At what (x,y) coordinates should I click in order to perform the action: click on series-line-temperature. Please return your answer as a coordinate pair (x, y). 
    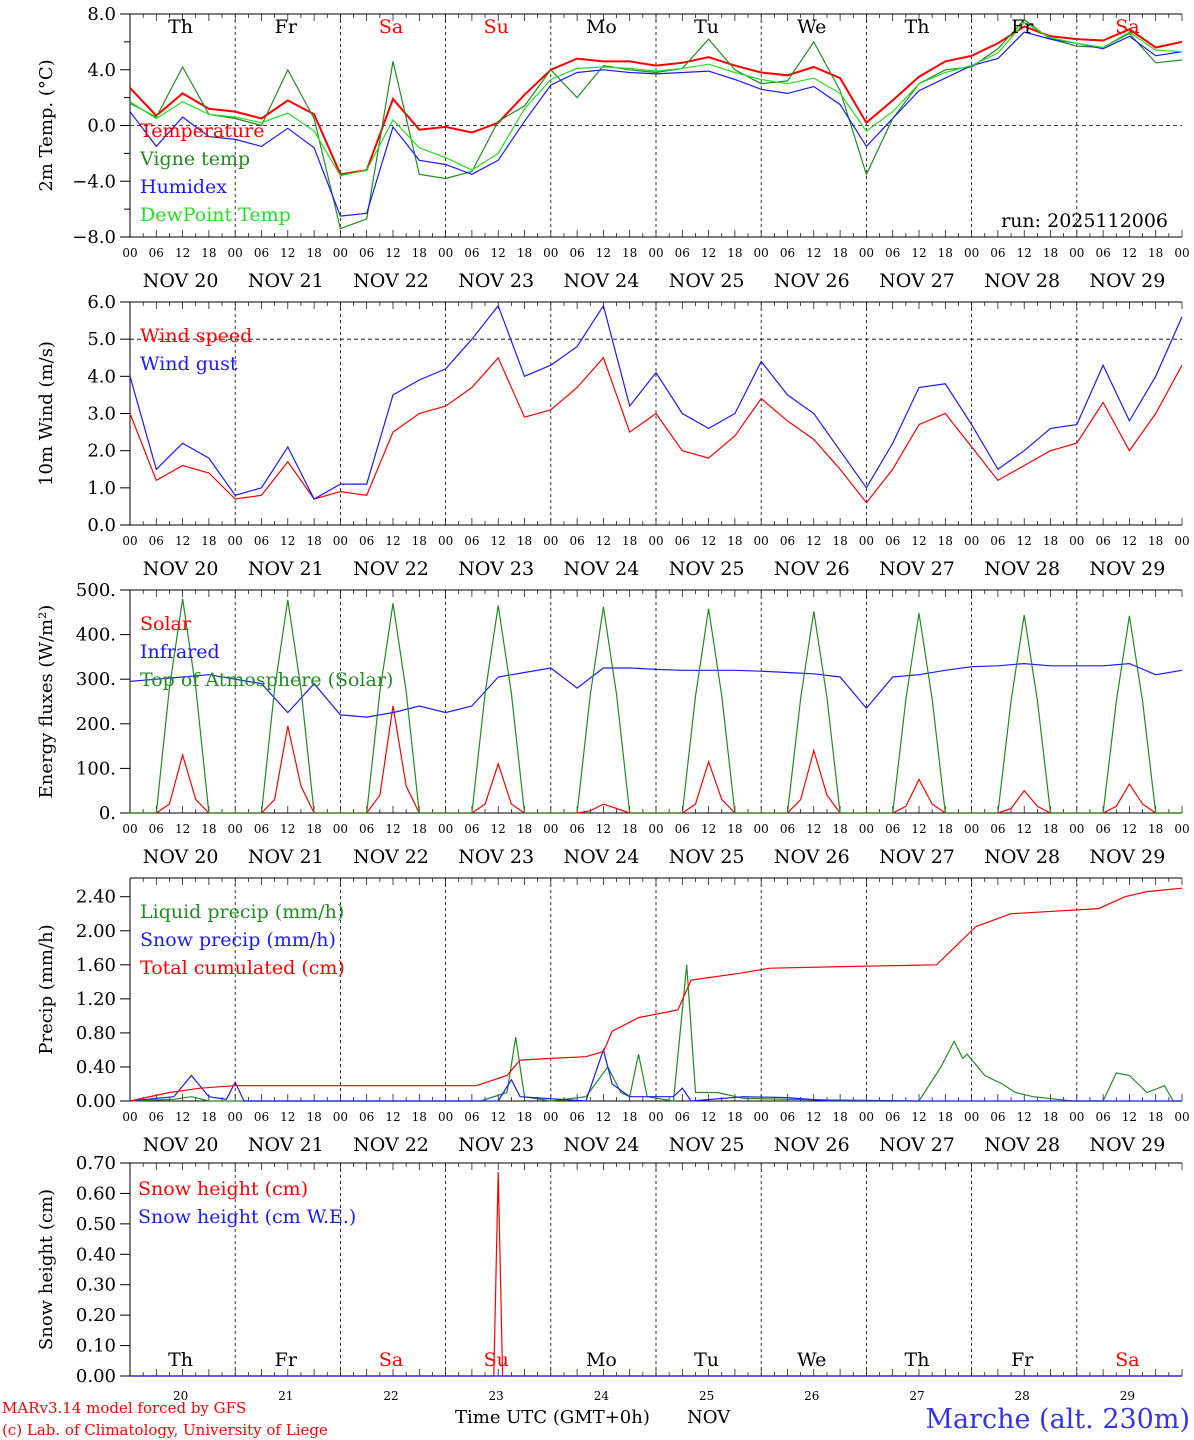
    Looking at the image, I should click on (656, 100).